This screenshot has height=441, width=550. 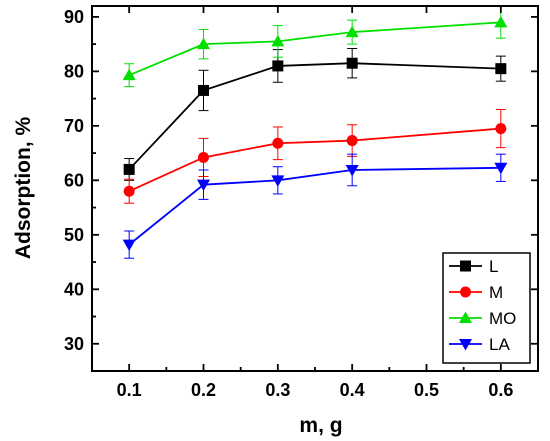 I want to click on legend-label: MO, so click(x=502, y=318).